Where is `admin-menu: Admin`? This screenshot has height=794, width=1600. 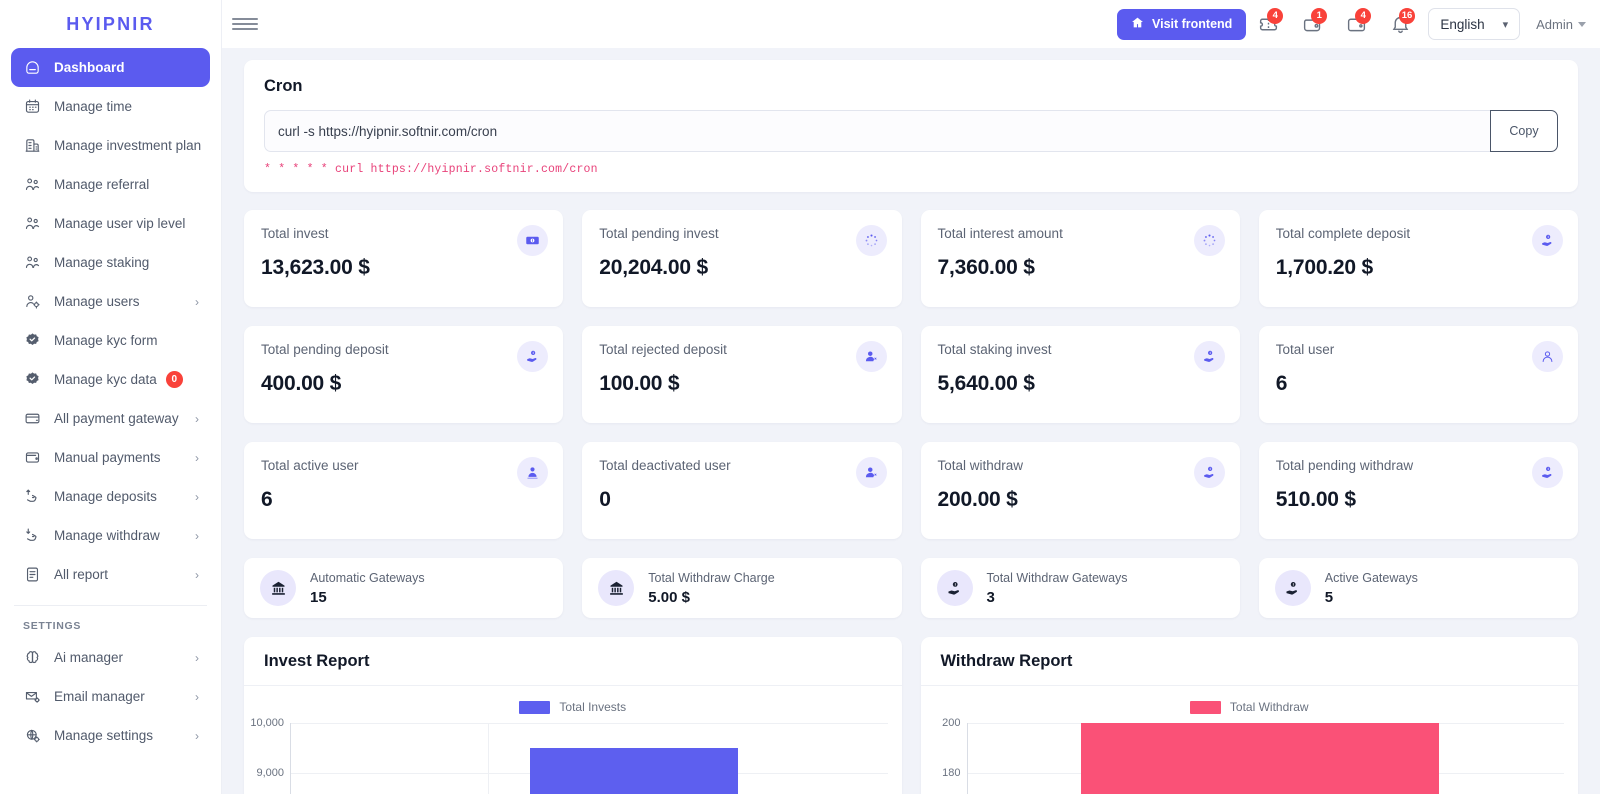 admin-menu: Admin is located at coordinates (1561, 24).